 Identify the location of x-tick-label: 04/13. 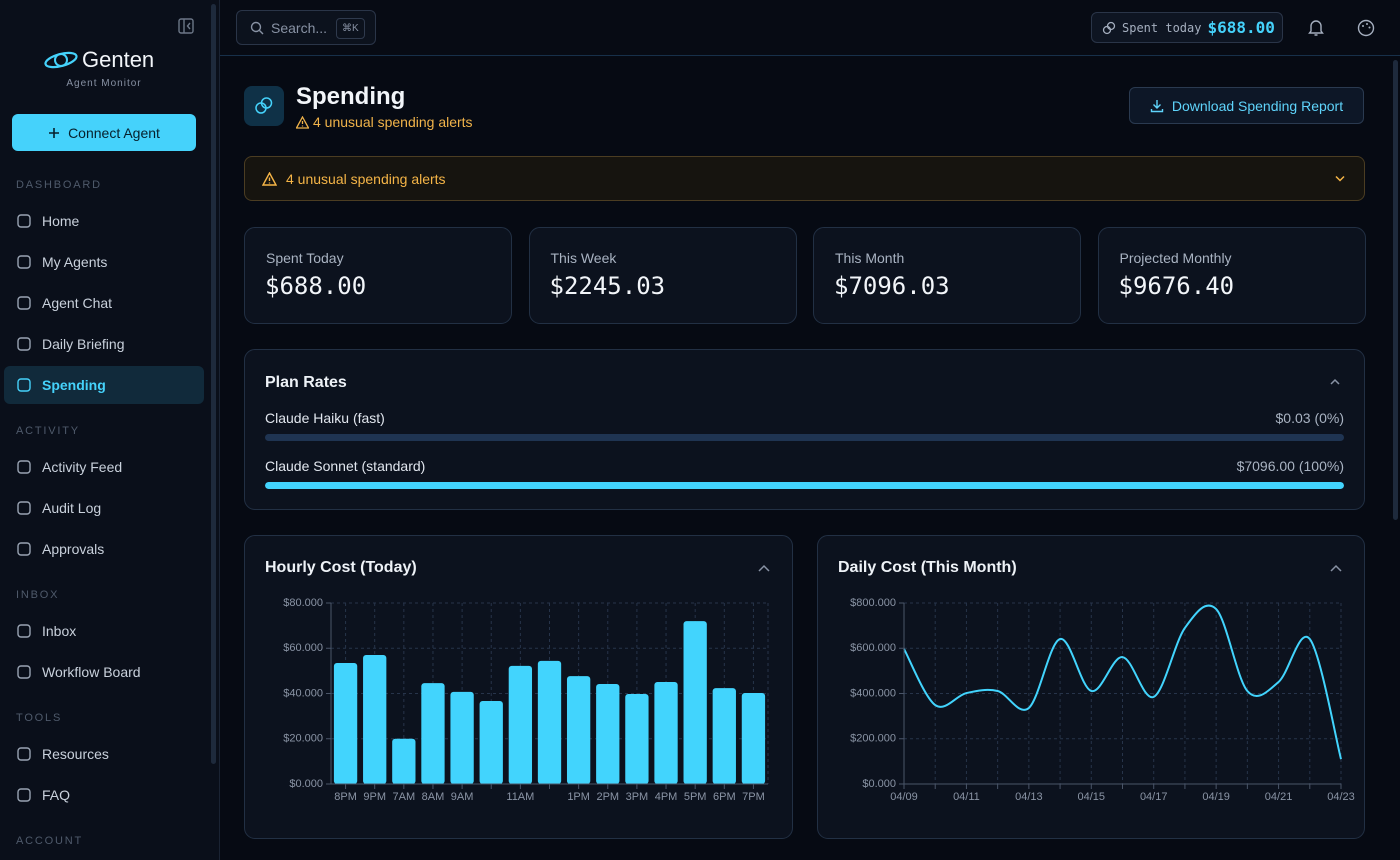
(1029, 797).